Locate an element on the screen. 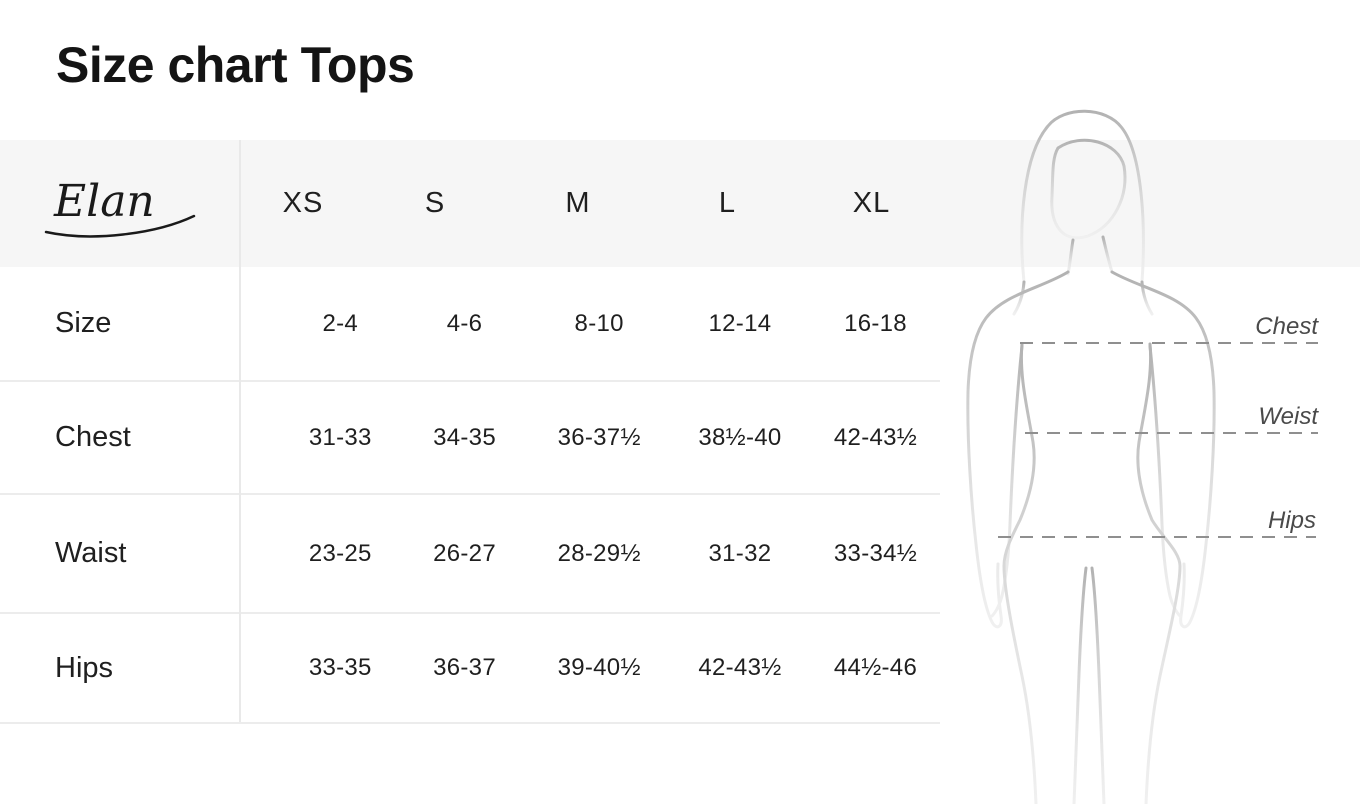 Image resolution: width=1360 pixels, height=804 pixels. table-cell: 44½-46 is located at coordinates (875, 667).